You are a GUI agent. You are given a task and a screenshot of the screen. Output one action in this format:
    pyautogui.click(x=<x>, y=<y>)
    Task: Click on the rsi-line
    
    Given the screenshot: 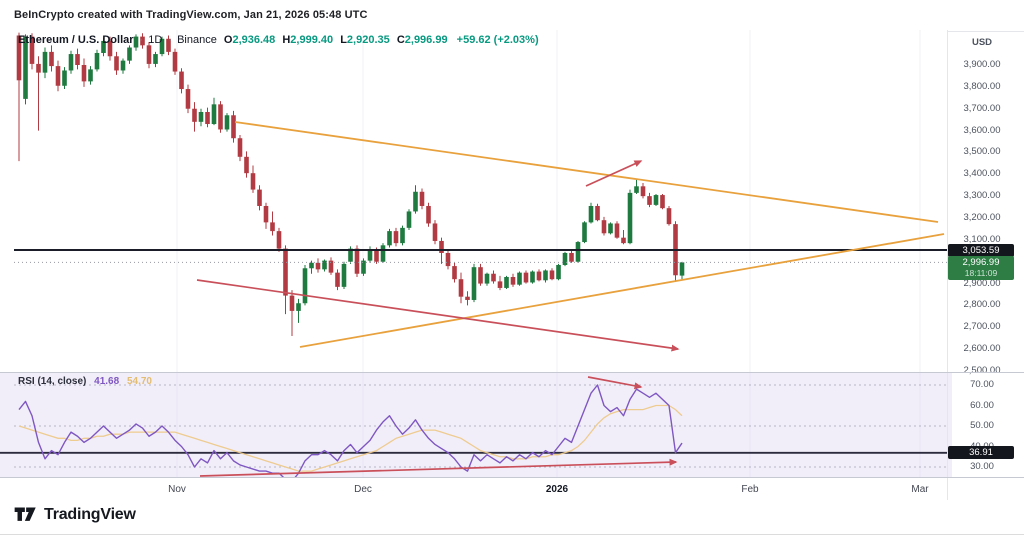 What is the action you would take?
    pyautogui.click(x=350, y=430)
    